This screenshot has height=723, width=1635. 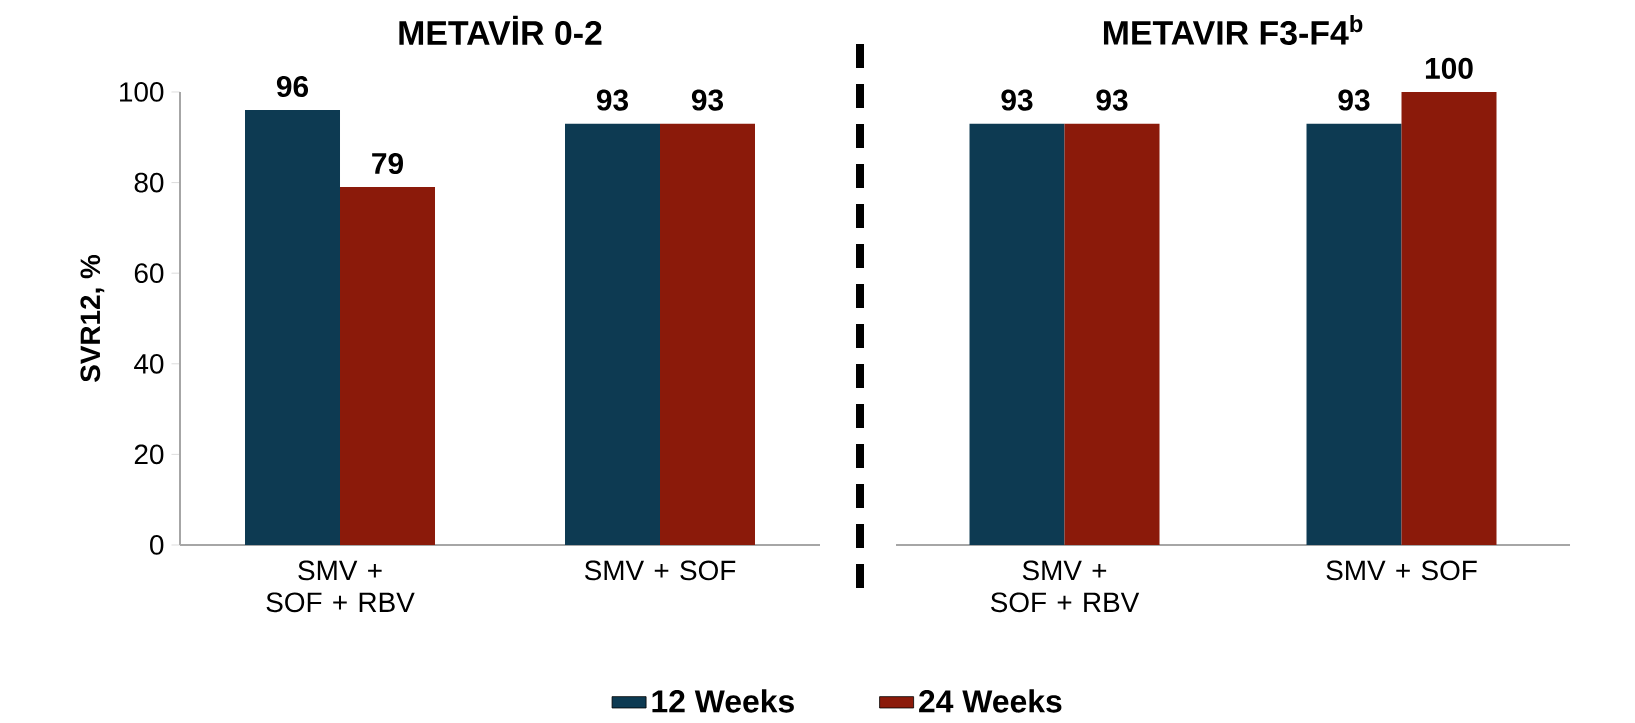 I want to click on y-axis-title: SVR12, %, so click(x=92, y=318).